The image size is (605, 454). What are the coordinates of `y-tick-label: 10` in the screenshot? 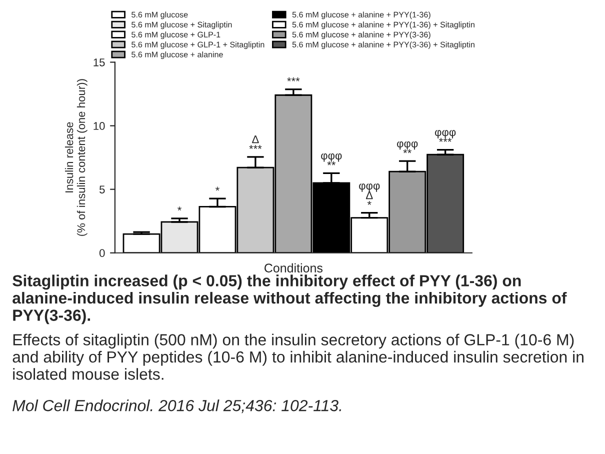 It's located at (99, 126).